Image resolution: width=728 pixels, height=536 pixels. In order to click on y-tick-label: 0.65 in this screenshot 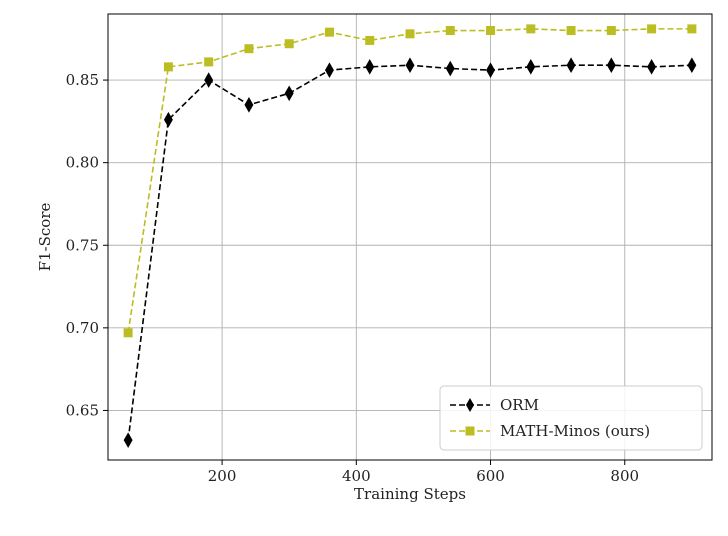, I will do `click(82, 410)`.